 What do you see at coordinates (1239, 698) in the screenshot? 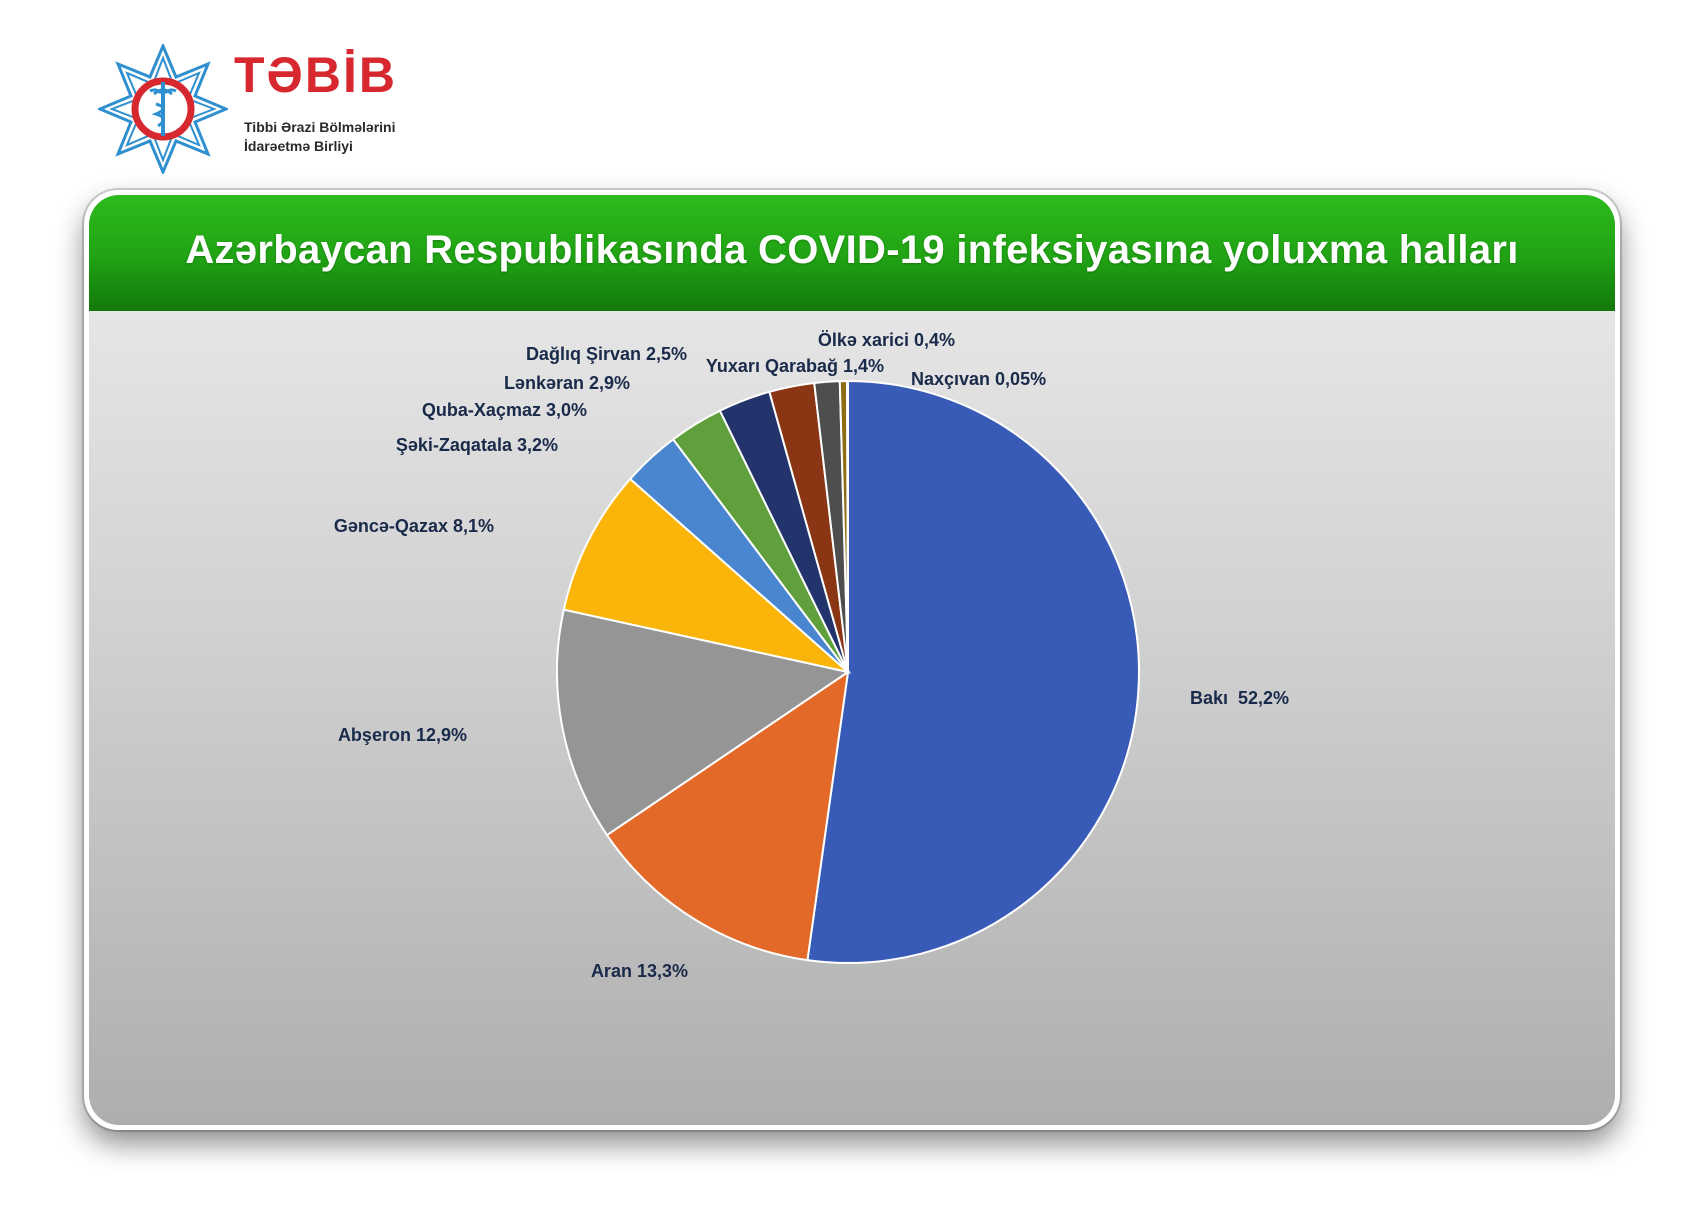
I see `slice-label-baki: Bakı 52,2%` at bounding box center [1239, 698].